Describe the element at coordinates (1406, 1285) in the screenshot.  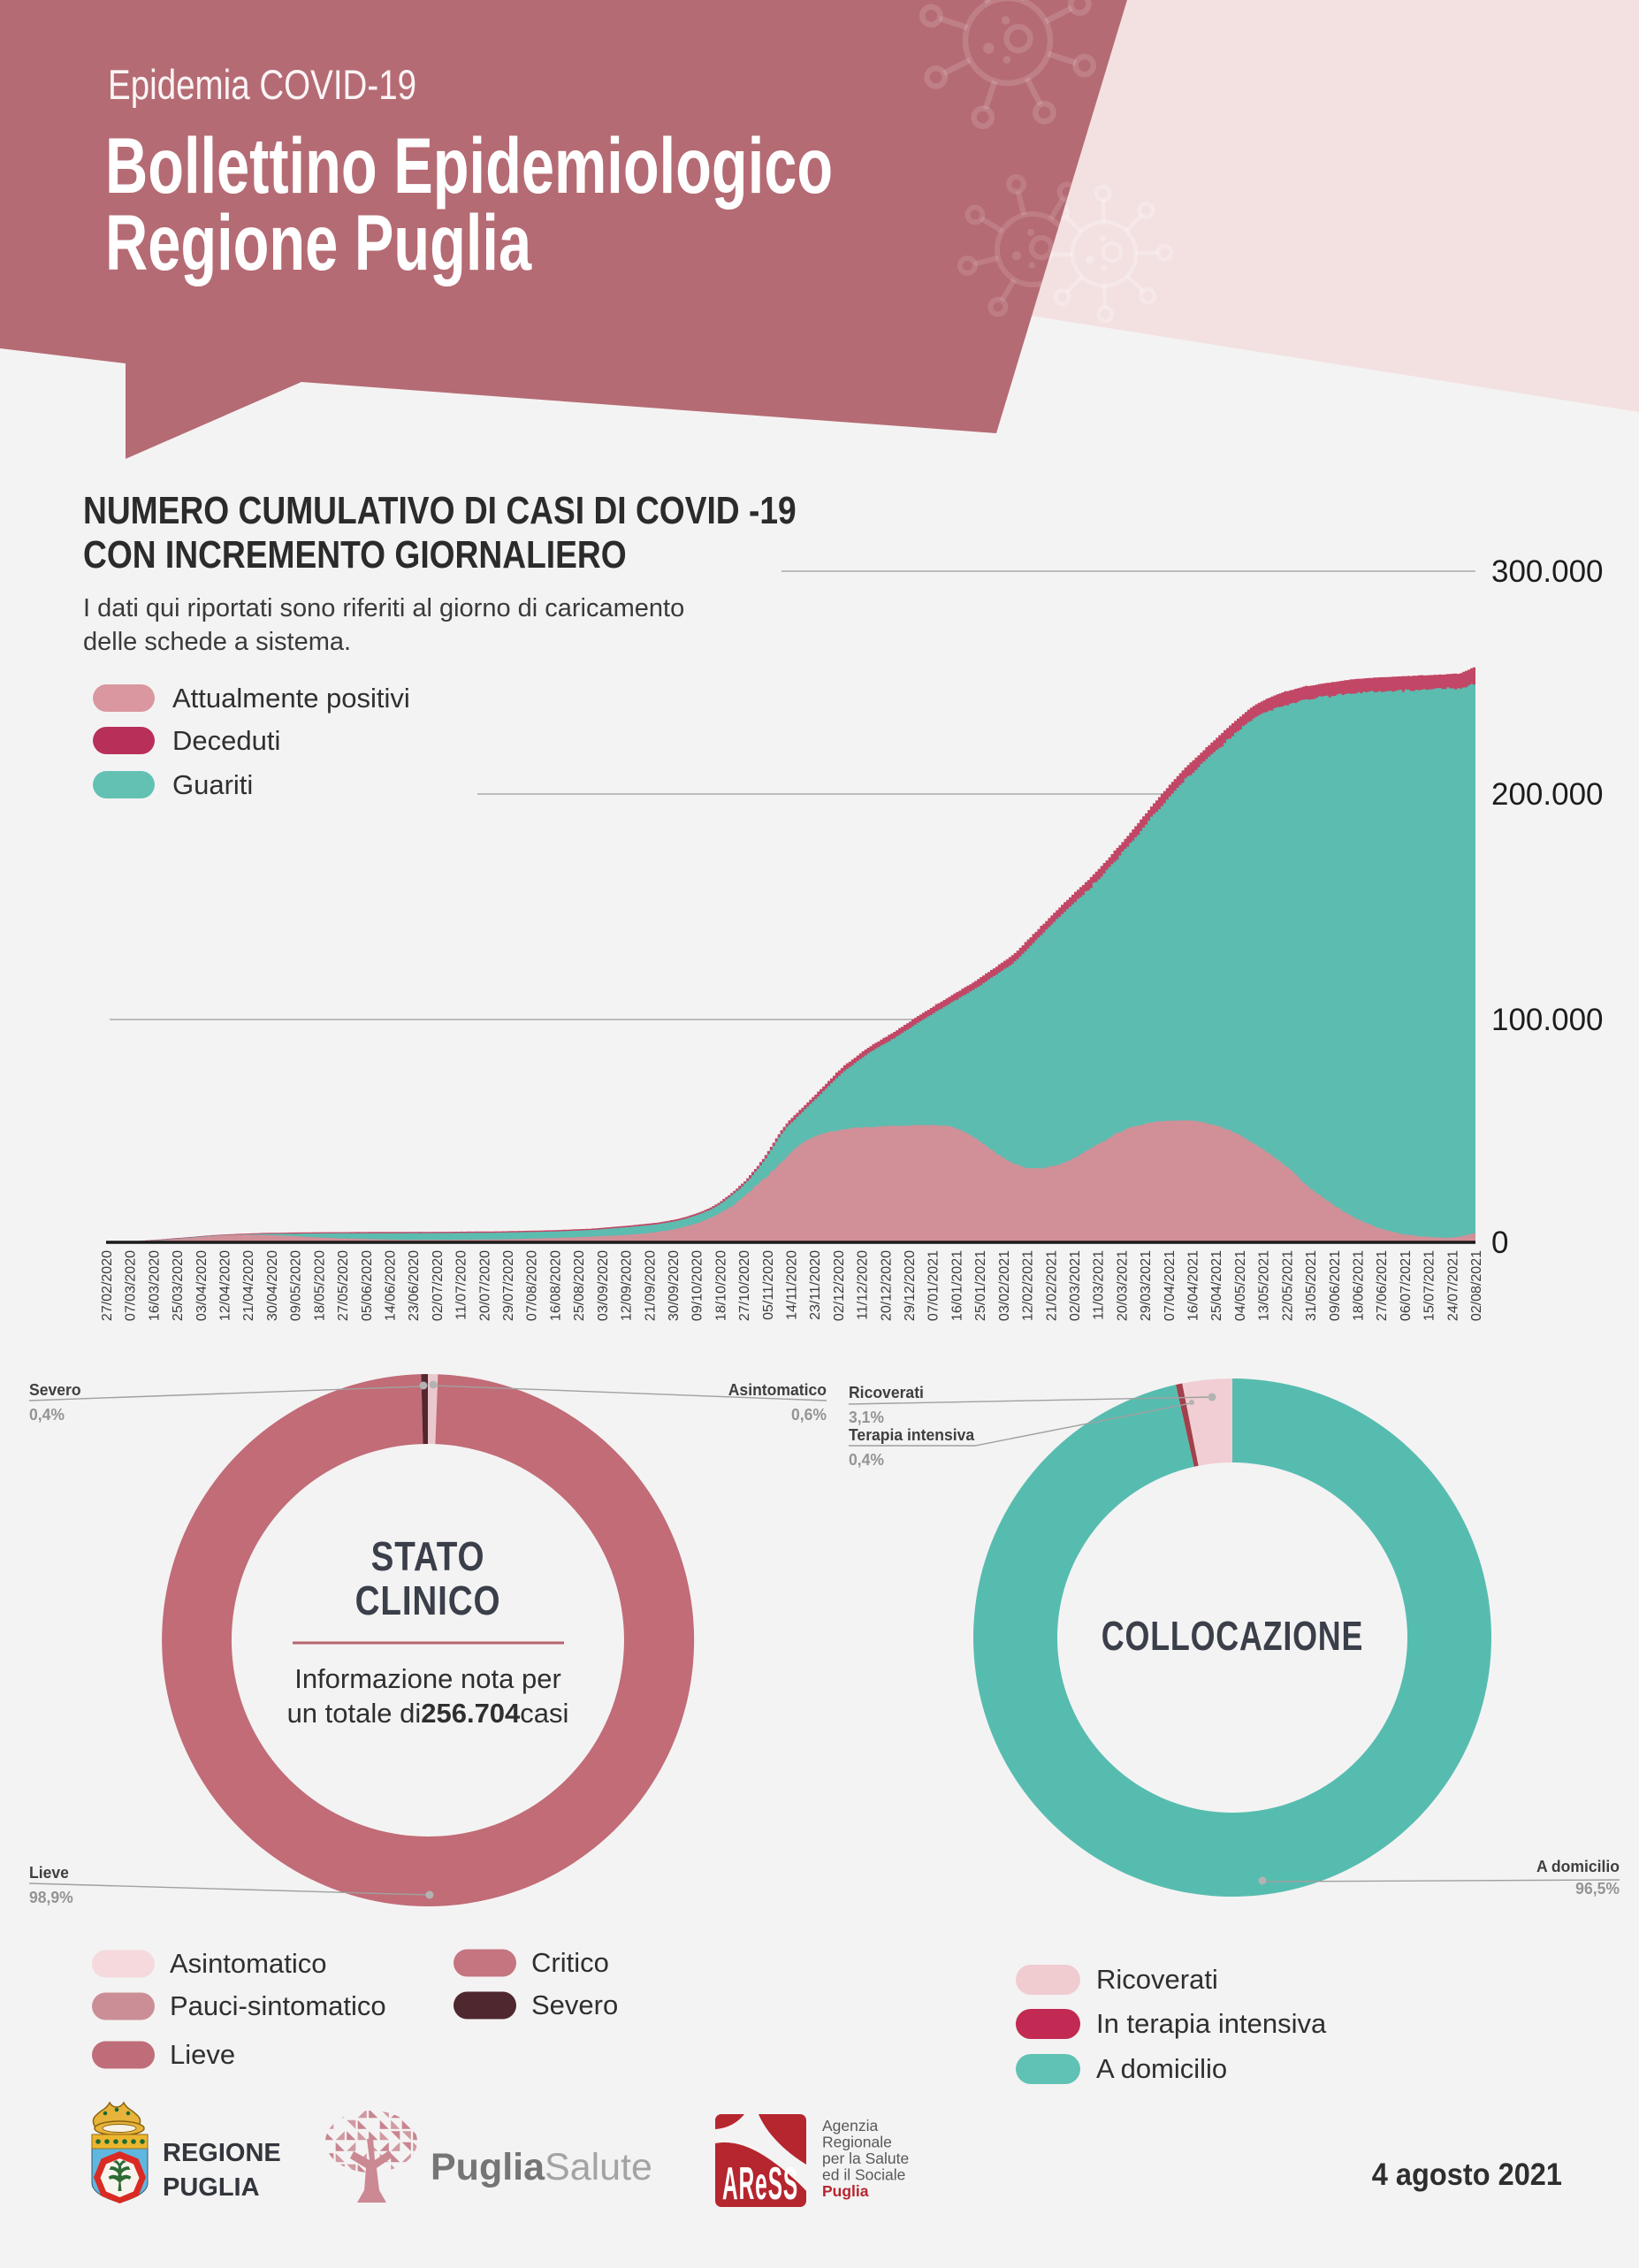
I see `svg-text: 06/07/2021` at that location.